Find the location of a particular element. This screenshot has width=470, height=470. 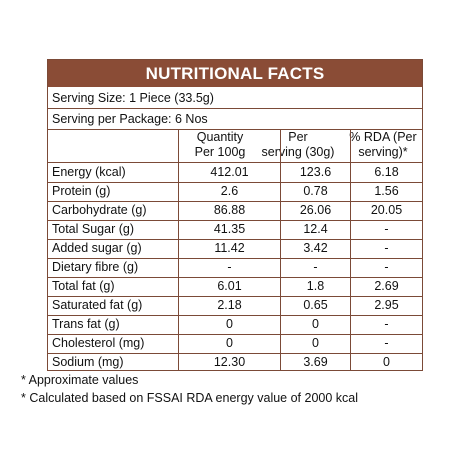

row-label: Added sugar (g) is located at coordinates (97, 248).